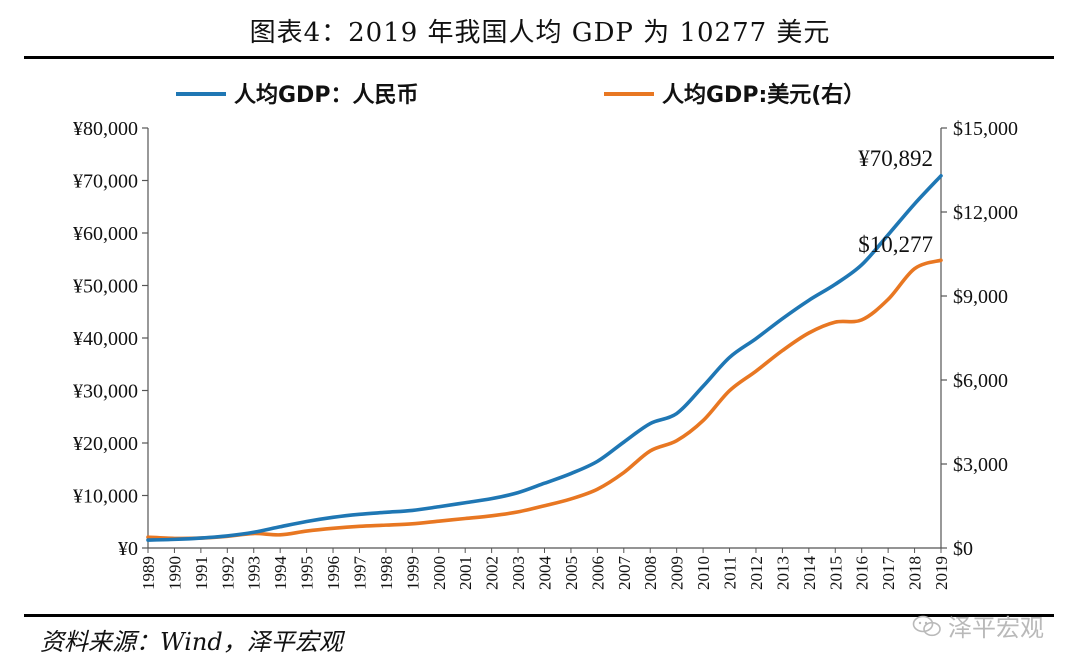 This screenshot has height=669, width=1080. I want to click on right-axis-ticks: $0 $3,000 $6,000 $9,000 $12,000 $15,000, so click(979, 339).